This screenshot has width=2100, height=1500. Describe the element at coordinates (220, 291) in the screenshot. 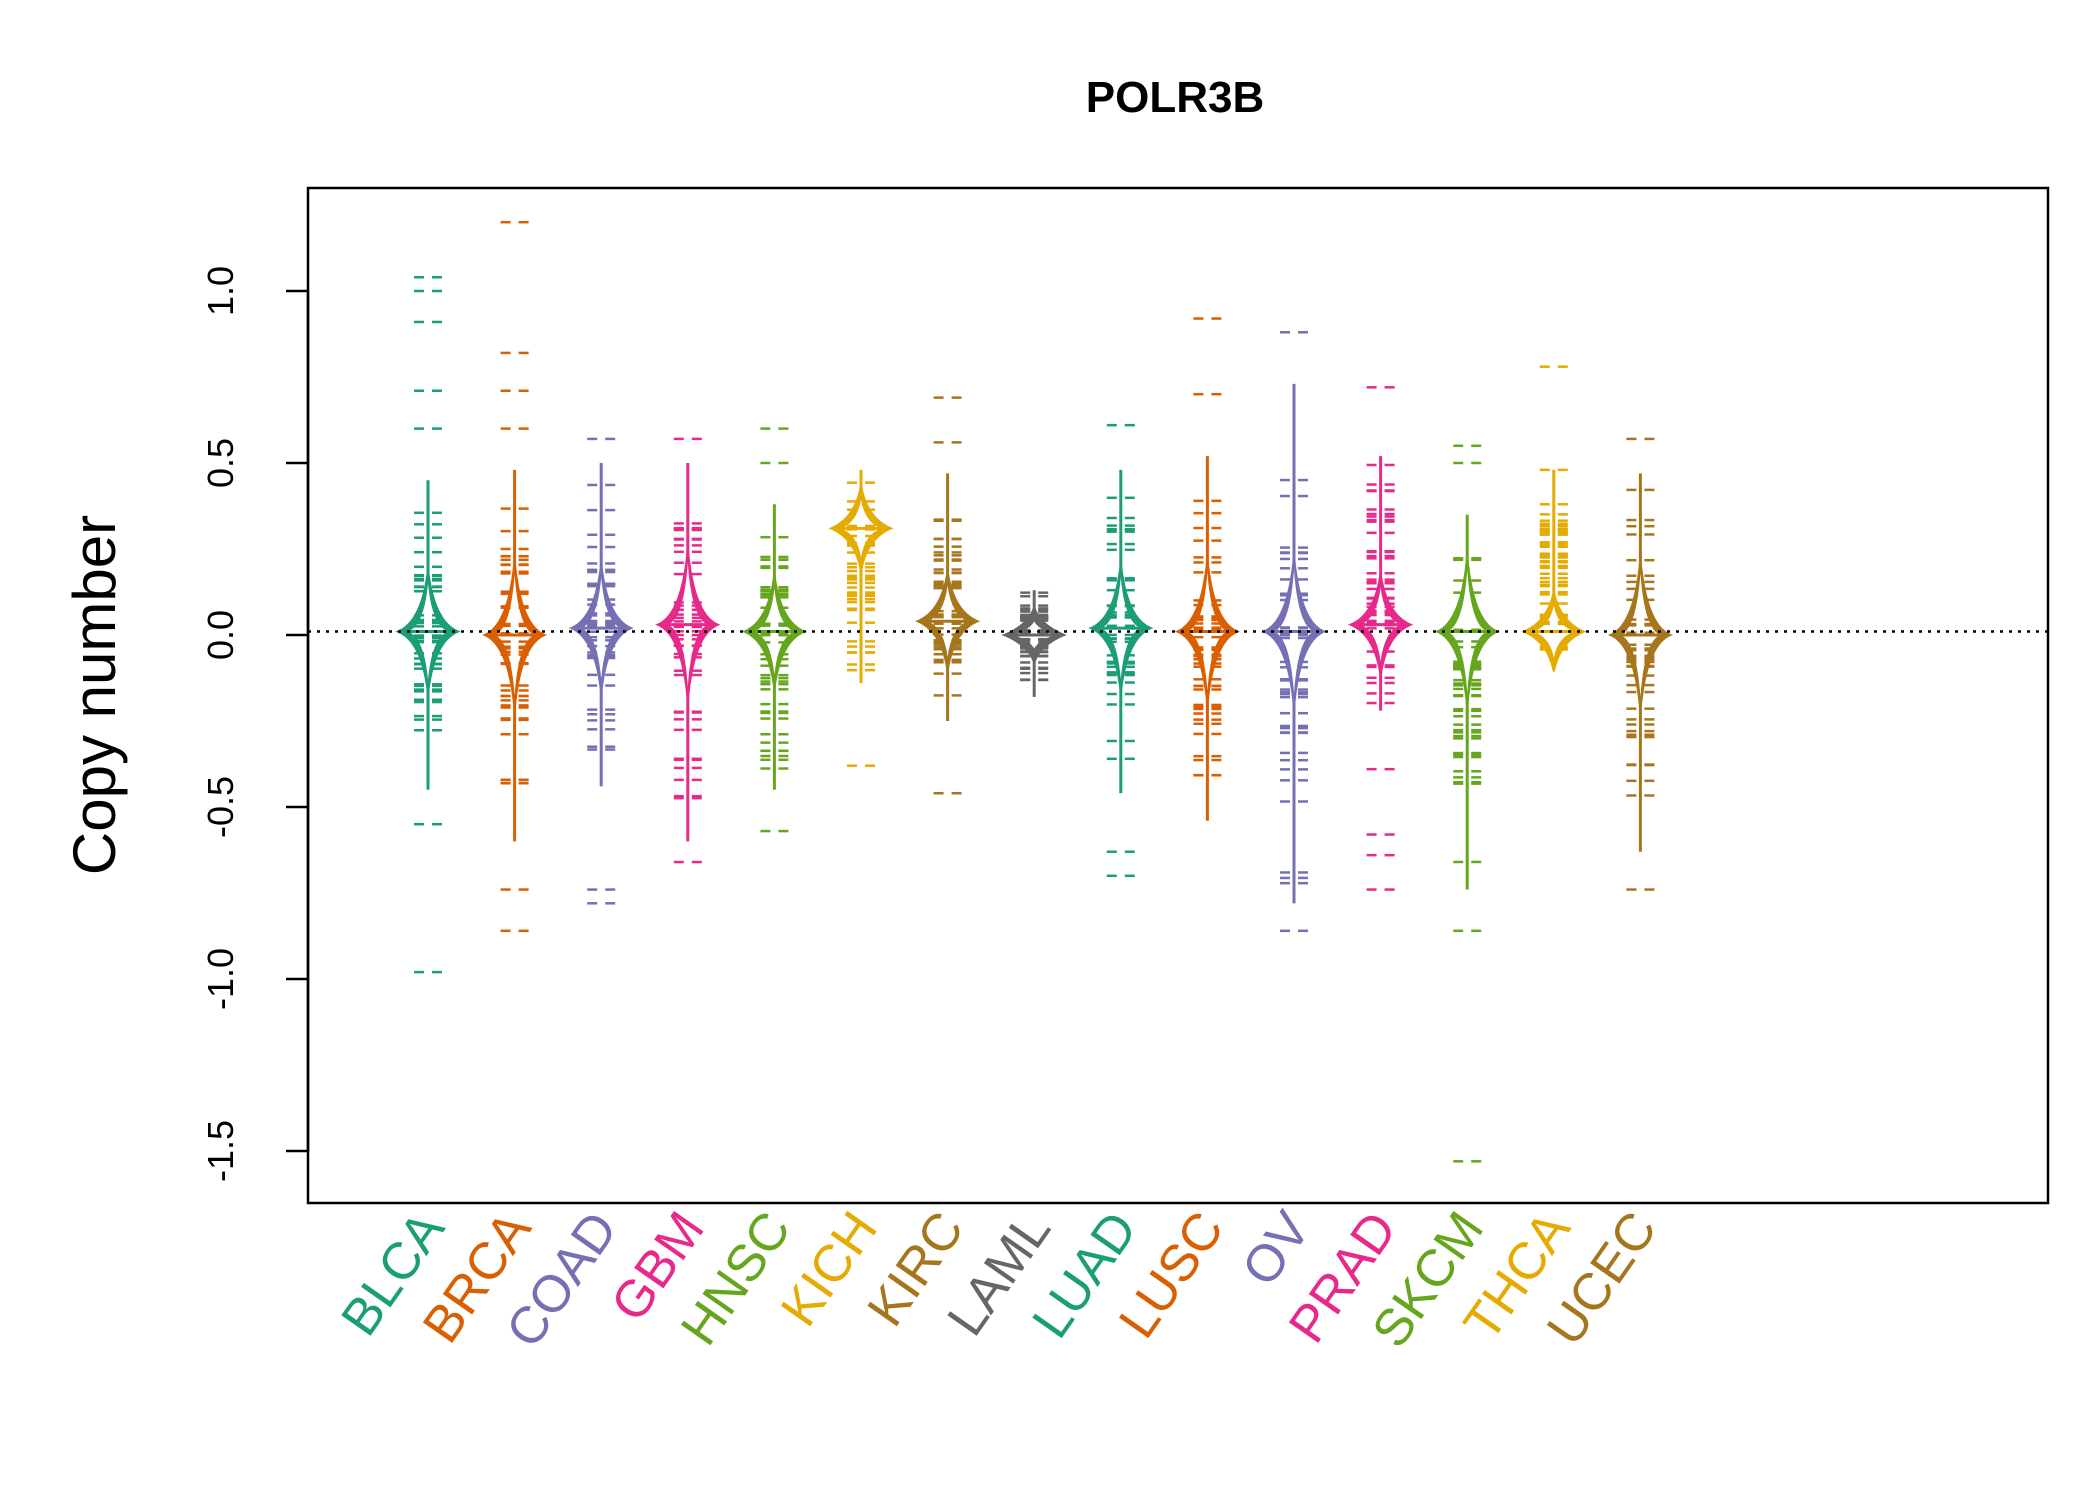

I see `y-tick-label: 1.0` at that location.